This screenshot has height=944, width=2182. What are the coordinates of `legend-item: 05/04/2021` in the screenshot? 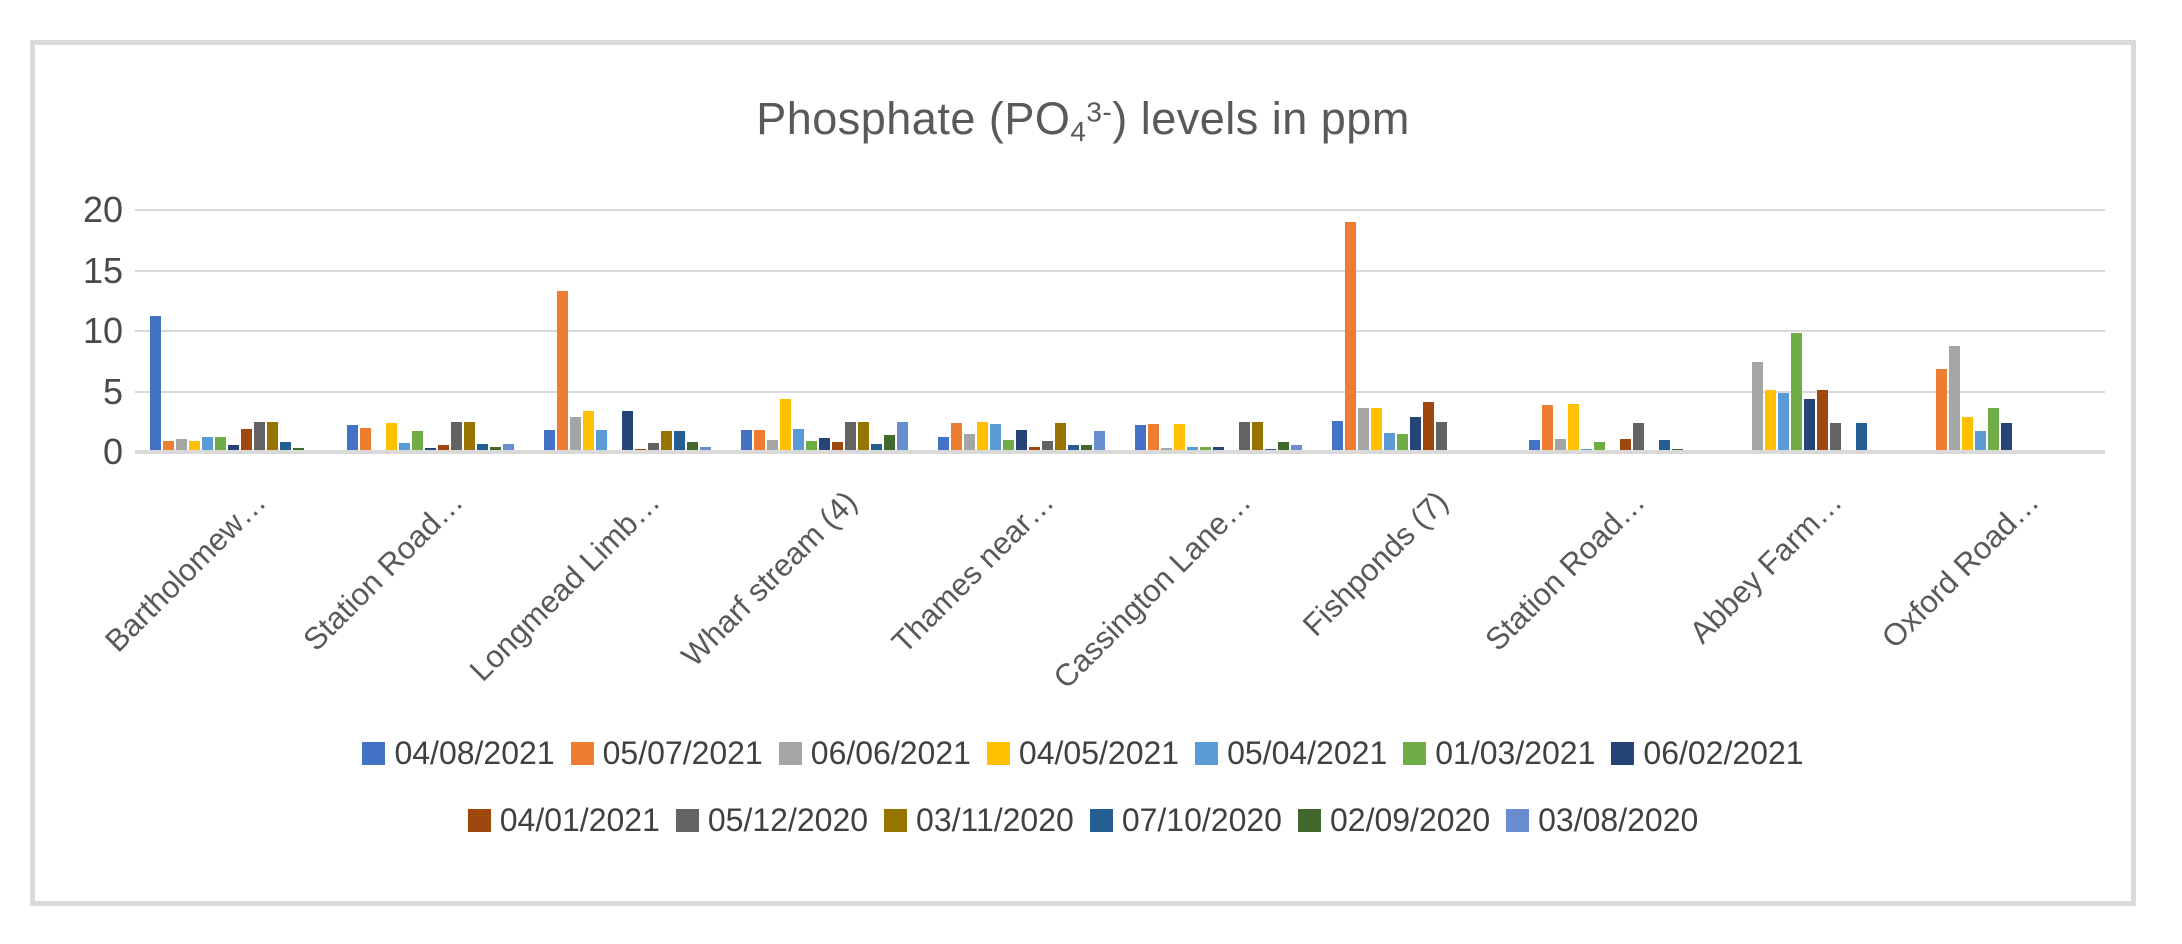 It's located at (1291, 753).